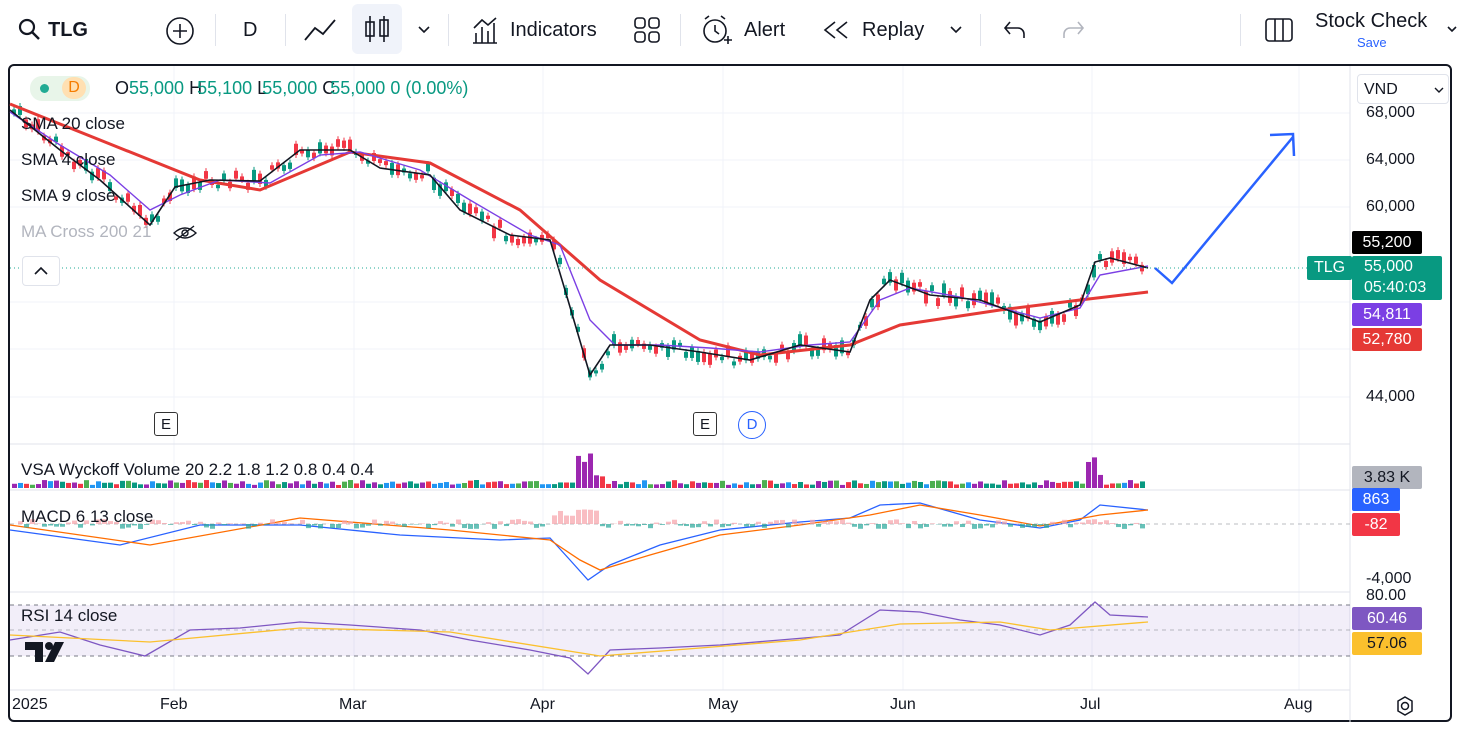 This screenshot has width=1458, height=729. Describe the element at coordinates (185, 233) in the screenshot. I see `hidden-icon` at that location.